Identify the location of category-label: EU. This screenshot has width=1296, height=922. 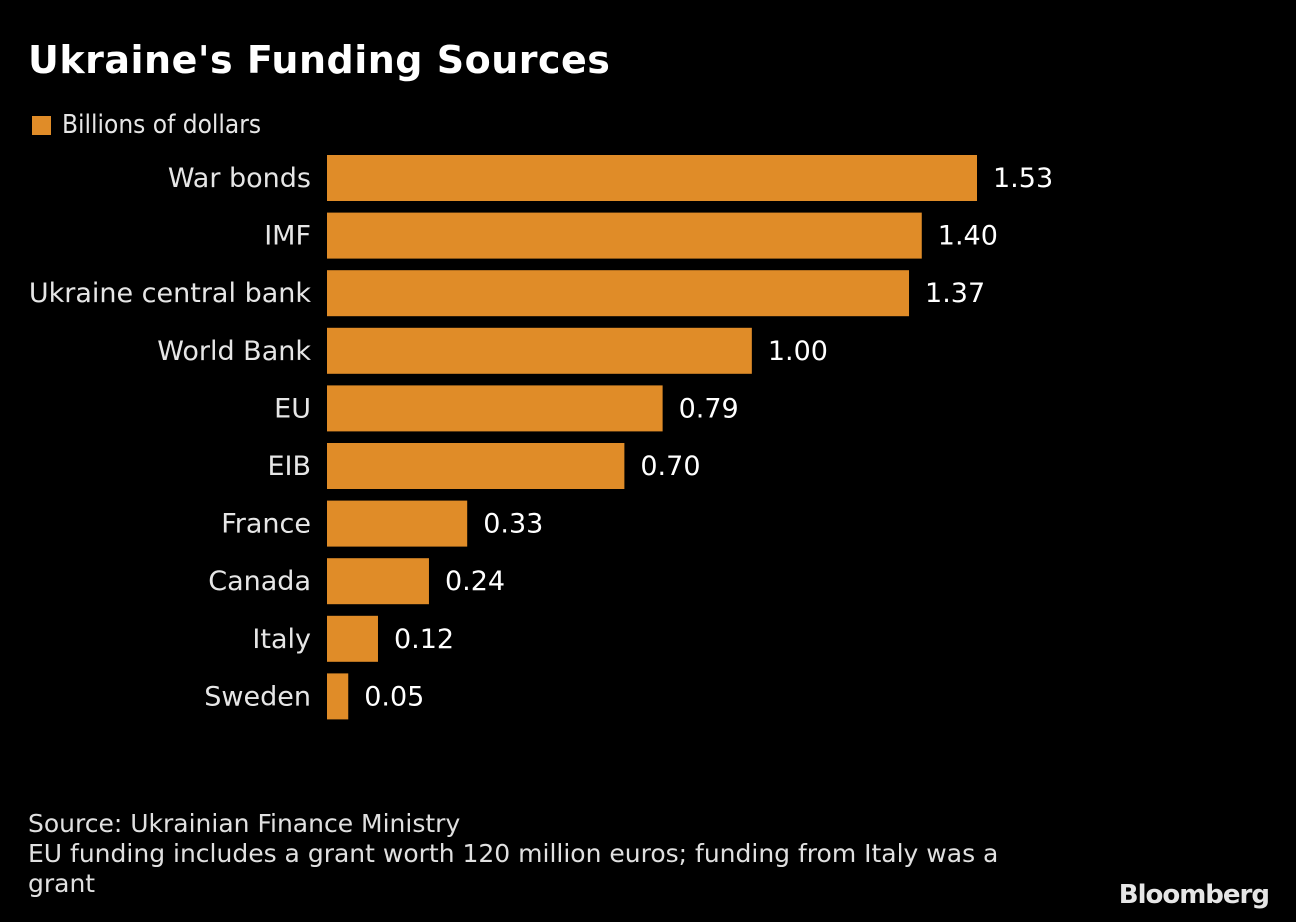
(292, 408).